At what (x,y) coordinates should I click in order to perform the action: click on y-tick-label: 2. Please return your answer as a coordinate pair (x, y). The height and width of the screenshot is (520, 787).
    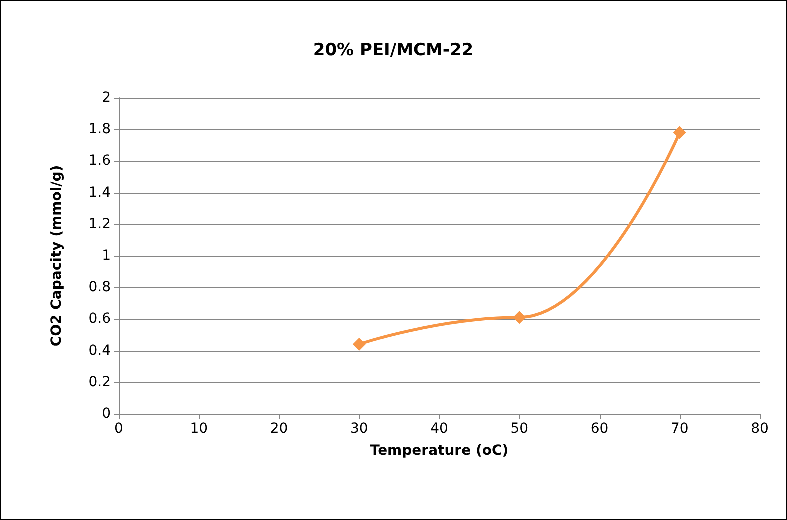
    Looking at the image, I should click on (106, 98).